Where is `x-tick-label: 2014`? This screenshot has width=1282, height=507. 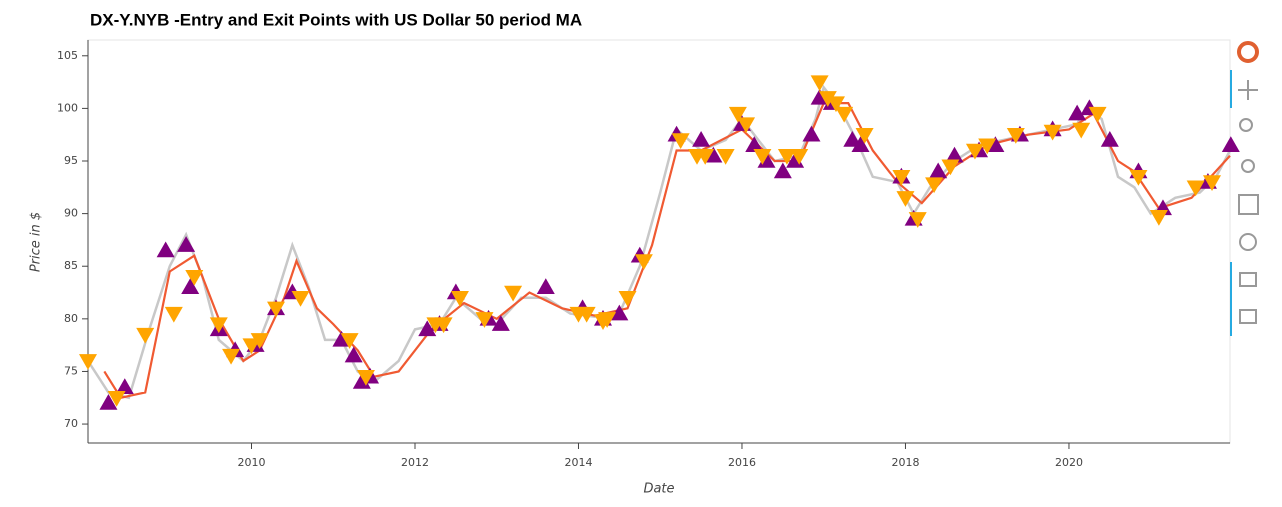 x-tick-label: 2014 is located at coordinates (578, 462).